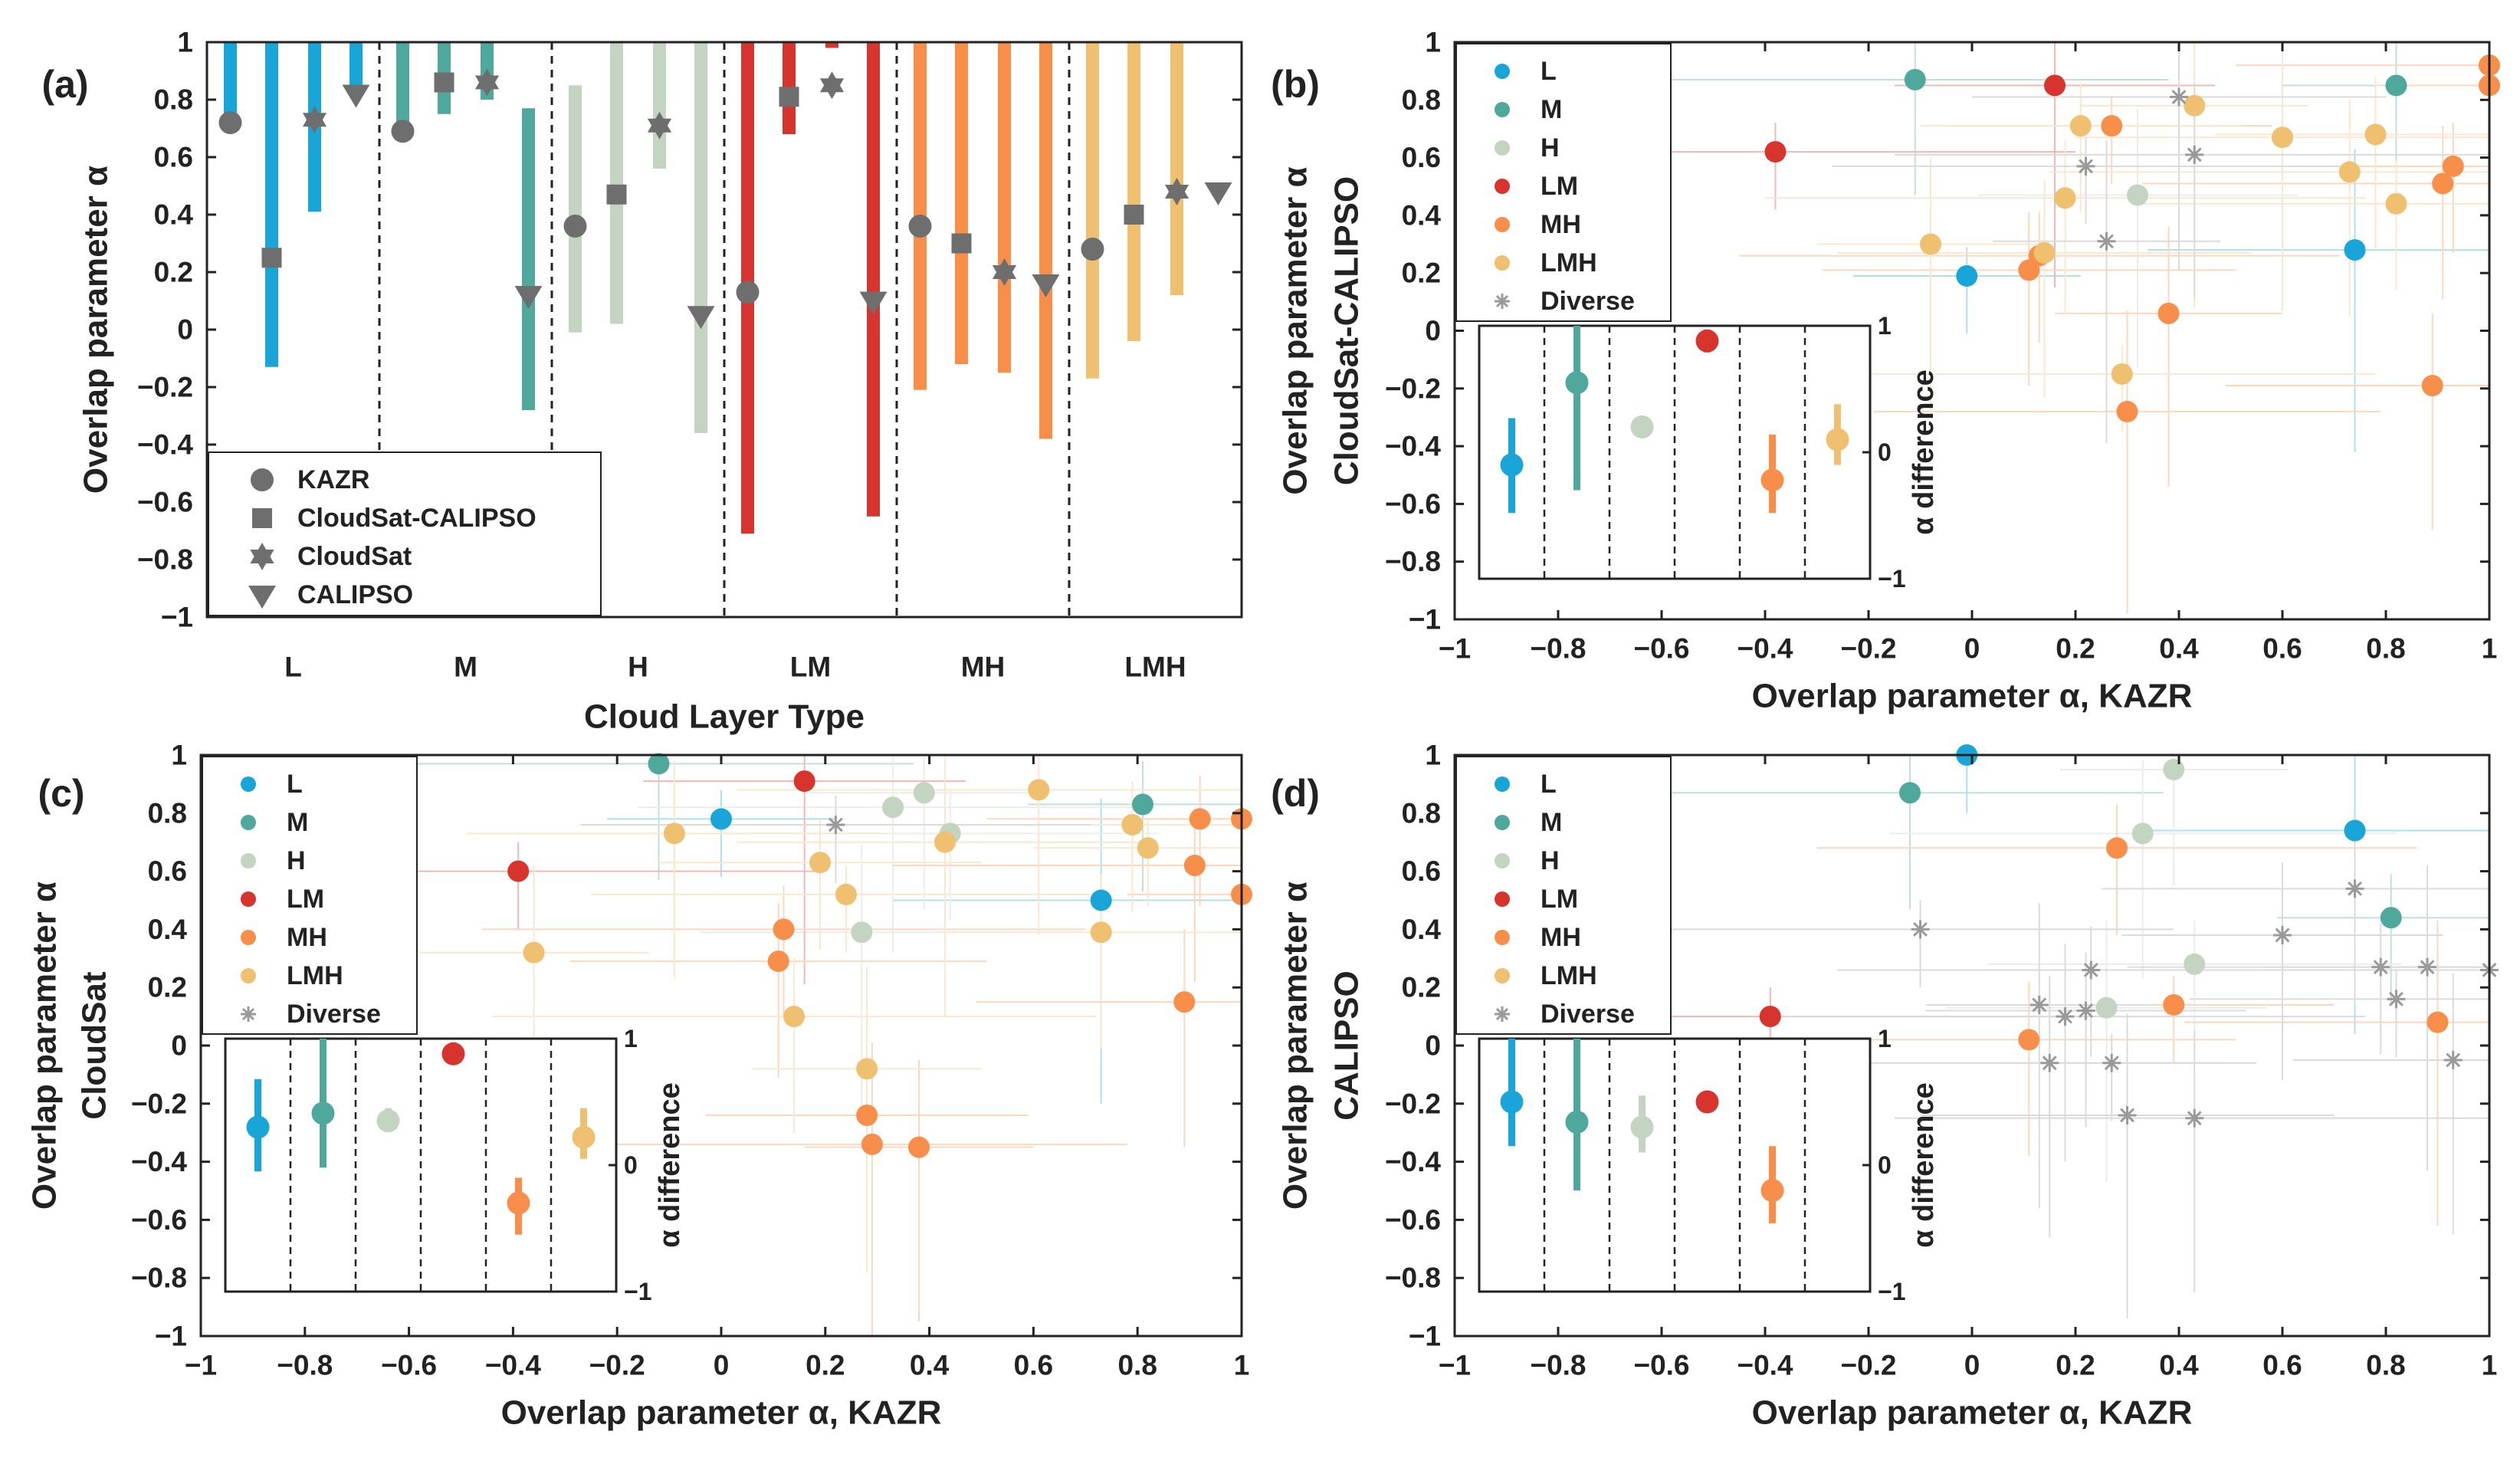 The image size is (2520, 1461). I want to click on y-tick-label: 0.6, so click(1421, 157).